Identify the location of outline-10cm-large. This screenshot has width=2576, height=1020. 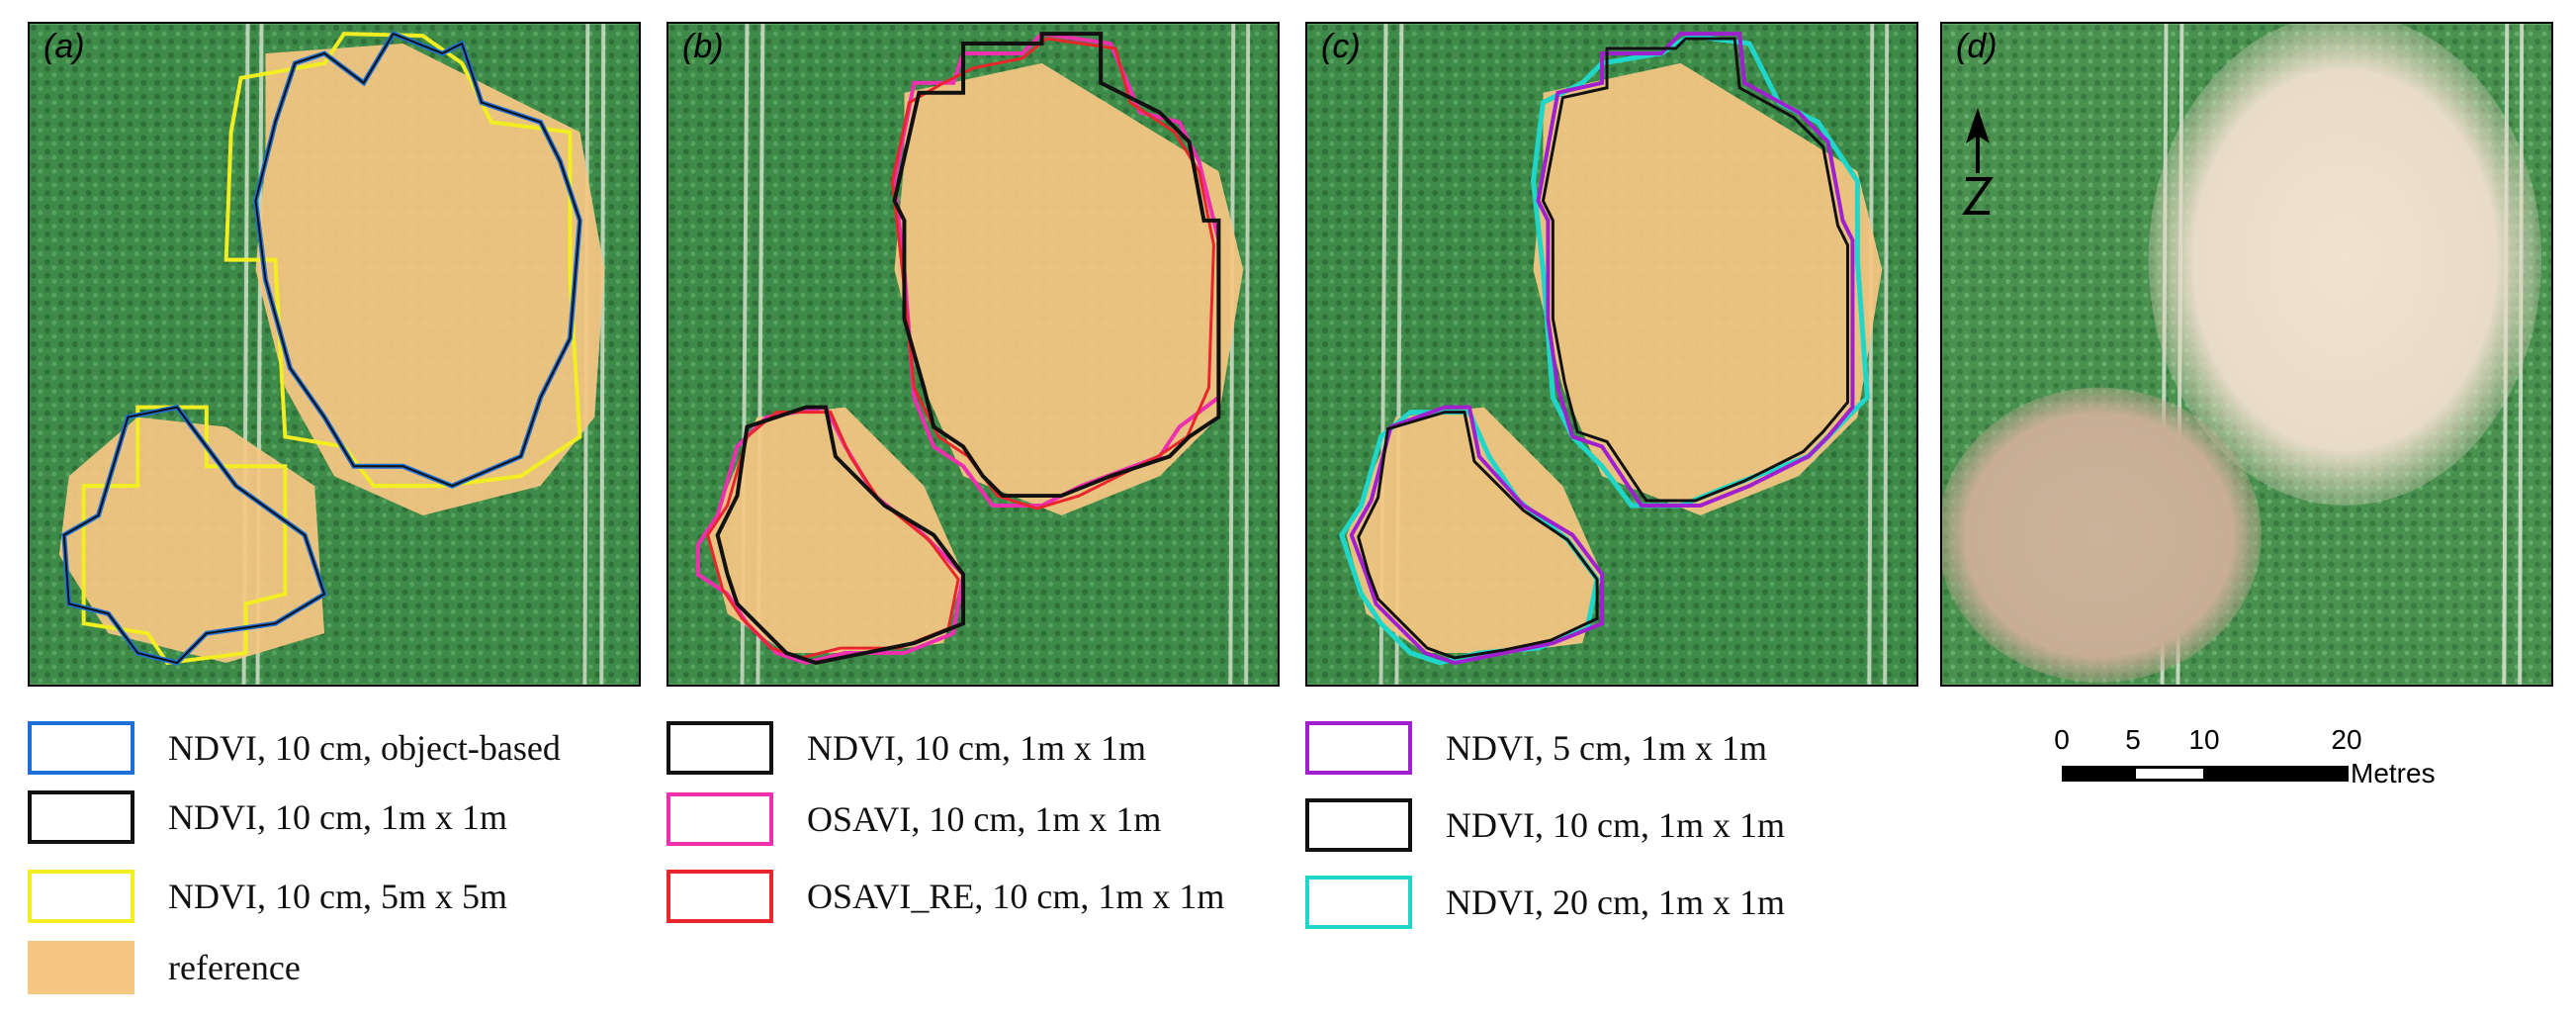
(1695, 270).